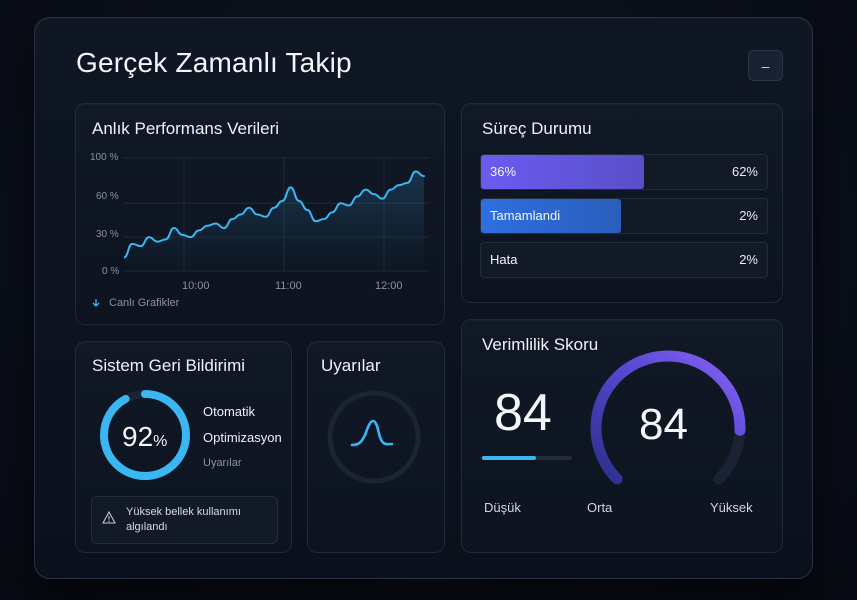 The image size is (857, 600). I want to click on efficiency-gauge, so click(668, 417).